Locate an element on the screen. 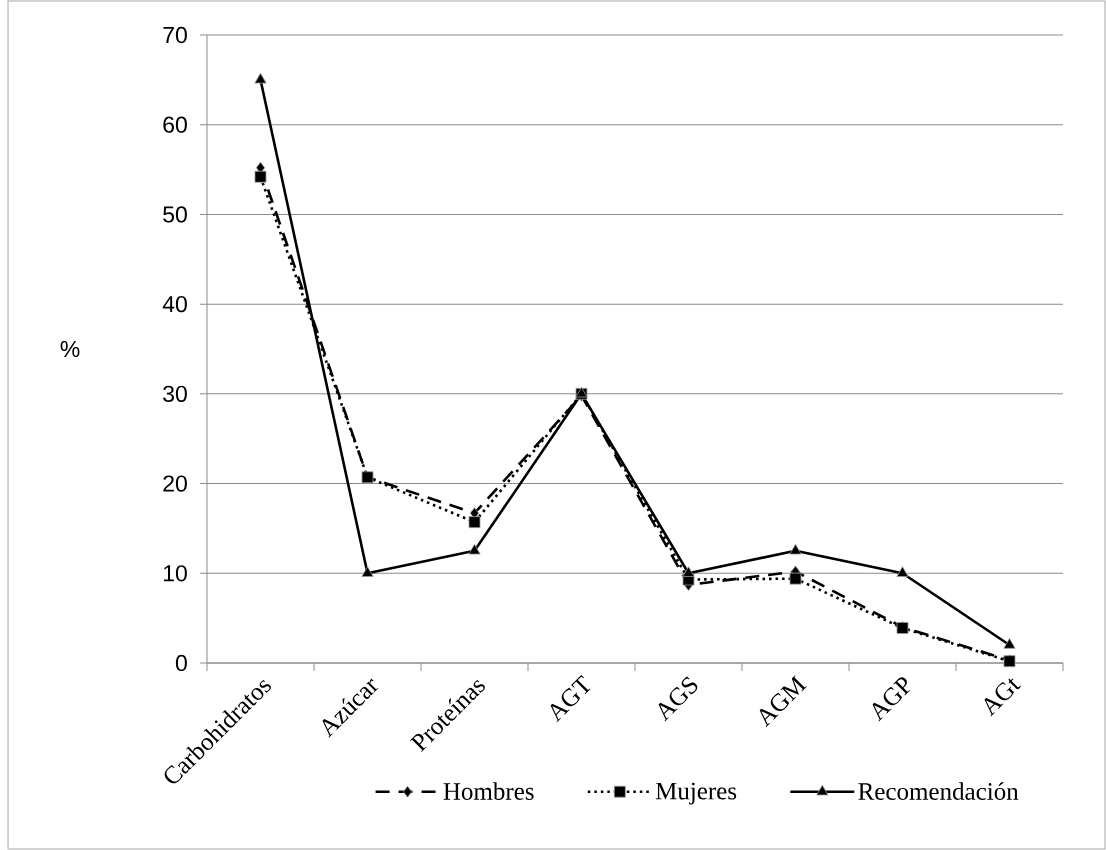 Image resolution: width=1106 pixels, height=850 pixels. y-tick-label: 50 is located at coordinates (175, 214).